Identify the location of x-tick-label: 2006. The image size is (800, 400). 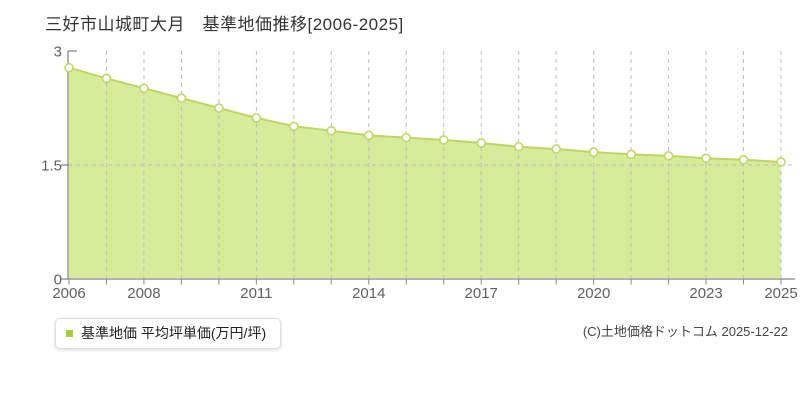
(68, 293).